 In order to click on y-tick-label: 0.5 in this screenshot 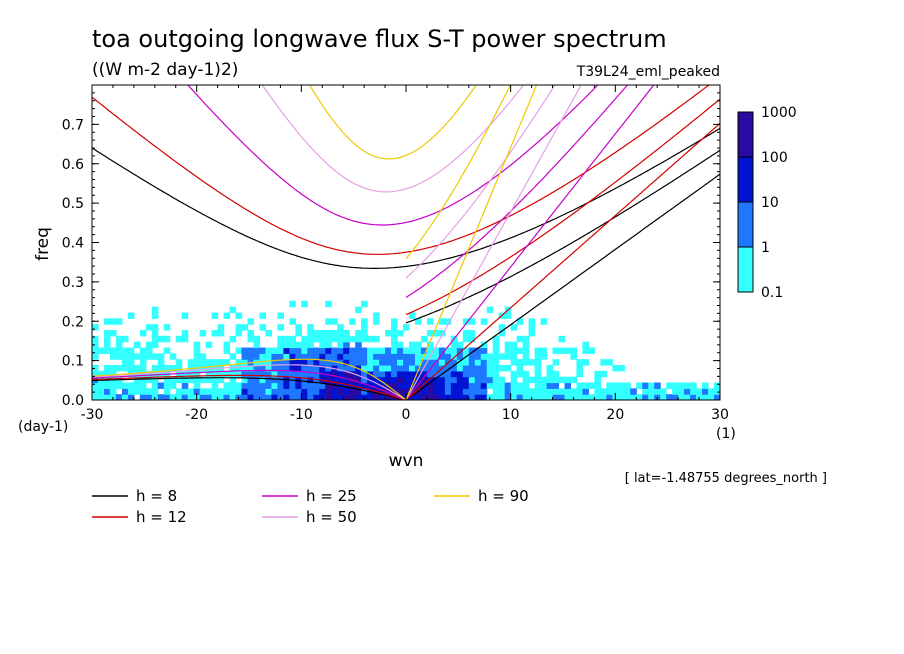, I will do `click(73, 204)`.